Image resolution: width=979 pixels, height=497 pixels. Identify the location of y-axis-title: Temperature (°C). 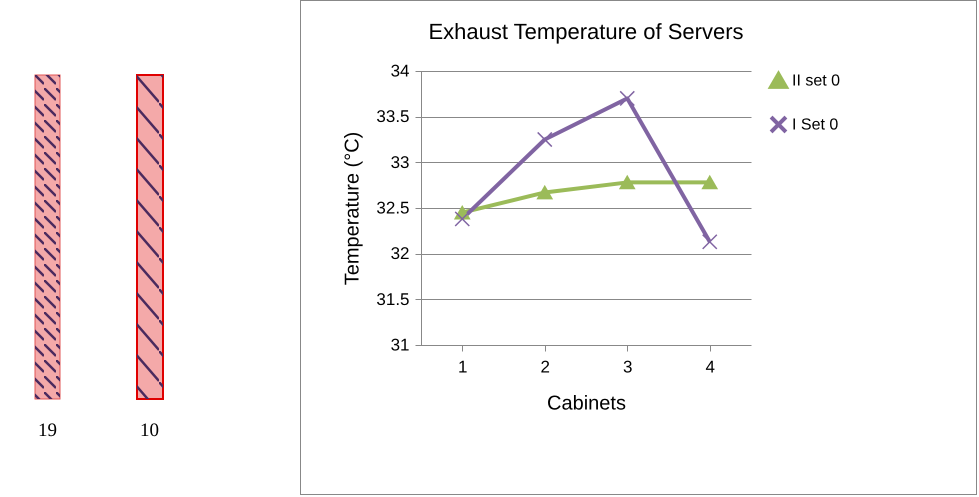
(352, 209).